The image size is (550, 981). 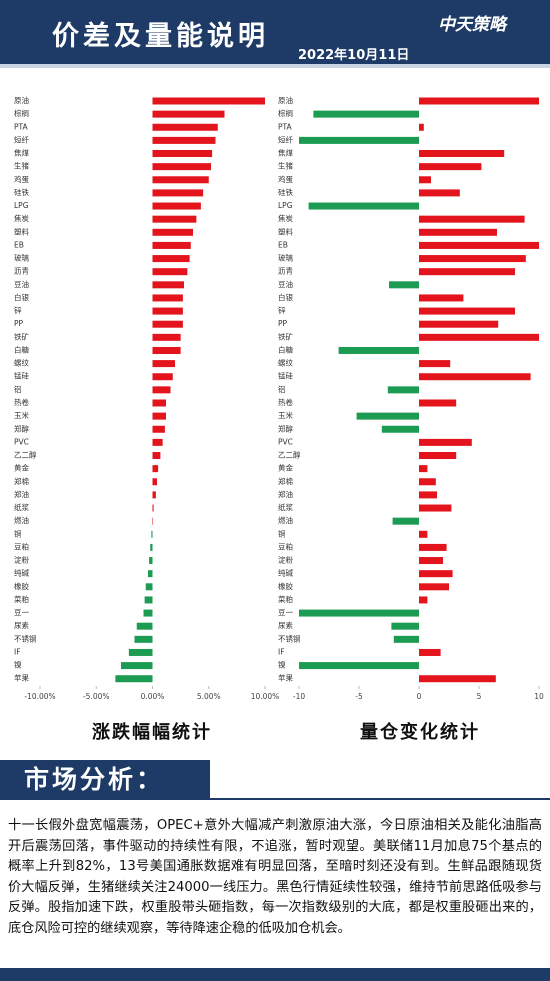 What do you see at coordinates (380, 799) in the screenshot?
I see `section-rule` at bounding box center [380, 799].